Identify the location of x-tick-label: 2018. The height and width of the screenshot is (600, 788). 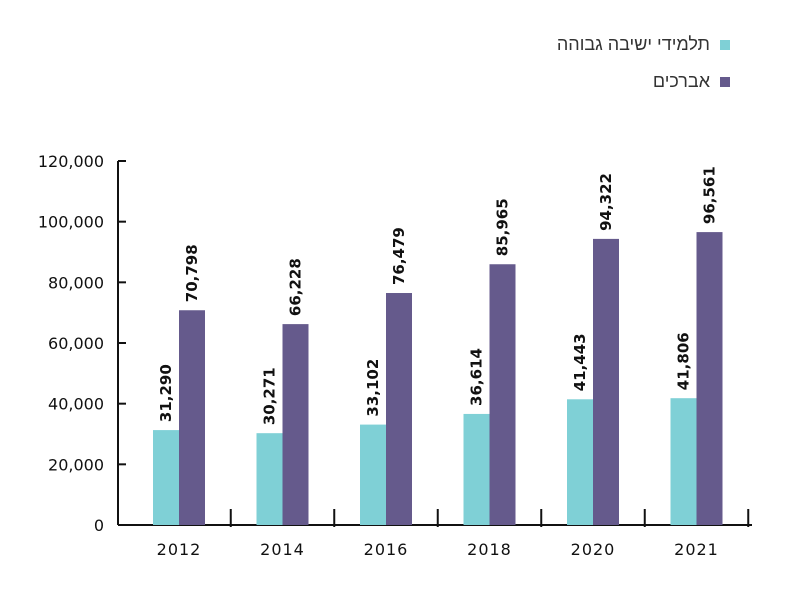
(489, 549).